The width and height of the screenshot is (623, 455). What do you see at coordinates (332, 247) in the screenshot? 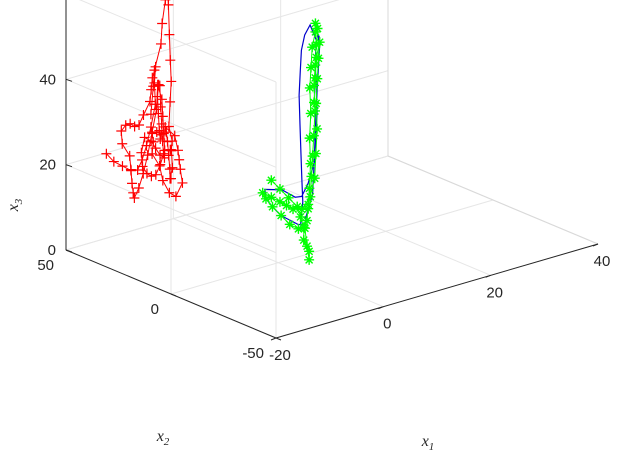
I see `floor-grid-line` at bounding box center [332, 247].